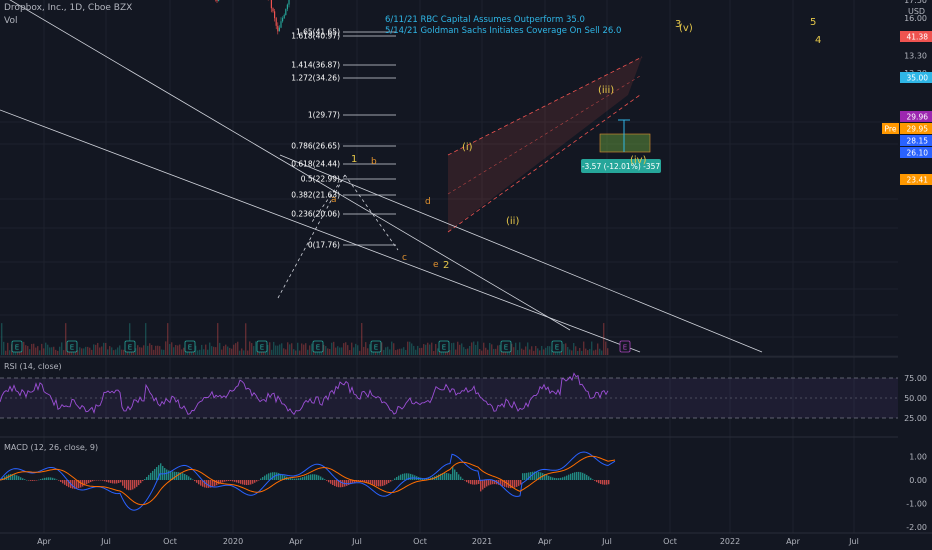  Describe the element at coordinates (506, 348) in the screenshot. I see `earnings-marker-label: E` at that location.